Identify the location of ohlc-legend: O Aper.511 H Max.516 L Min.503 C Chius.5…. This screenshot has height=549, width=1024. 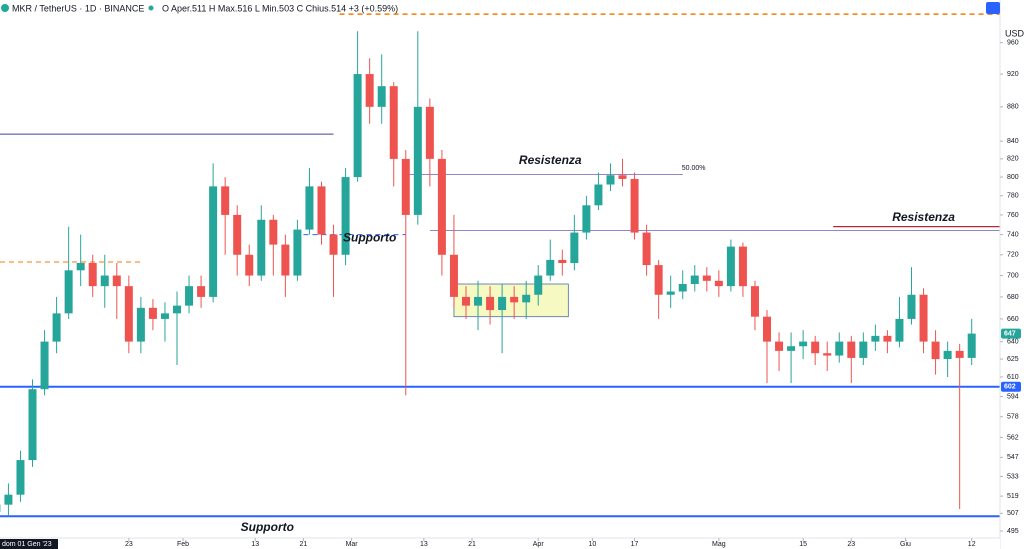
(280, 8).